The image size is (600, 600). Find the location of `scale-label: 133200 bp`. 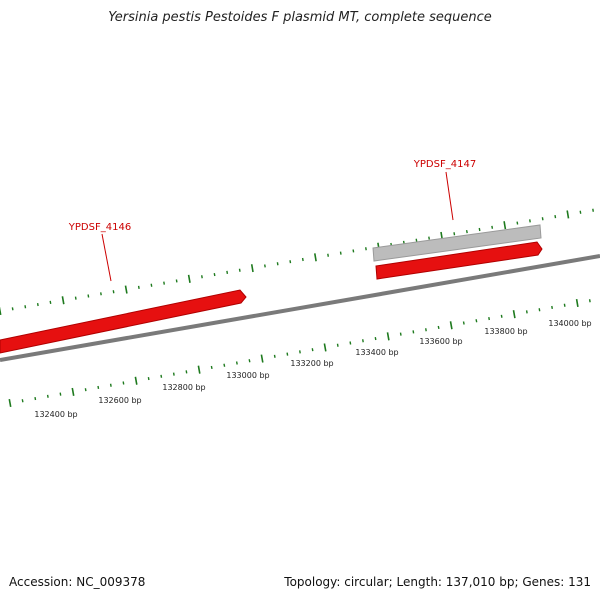

scale-label: 133200 bp is located at coordinates (311, 363).